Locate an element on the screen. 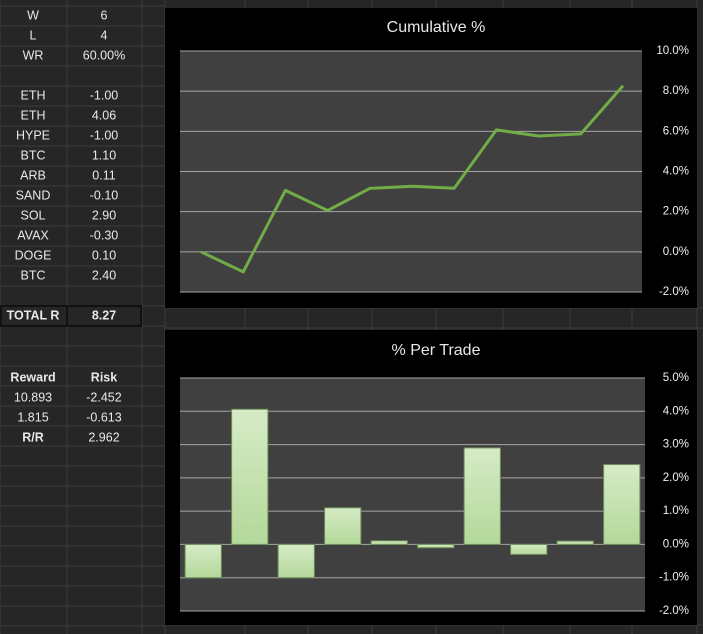 The height and width of the screenshot is (634, 703). cell-value: 2.90 is located at coordinates (104, 215).